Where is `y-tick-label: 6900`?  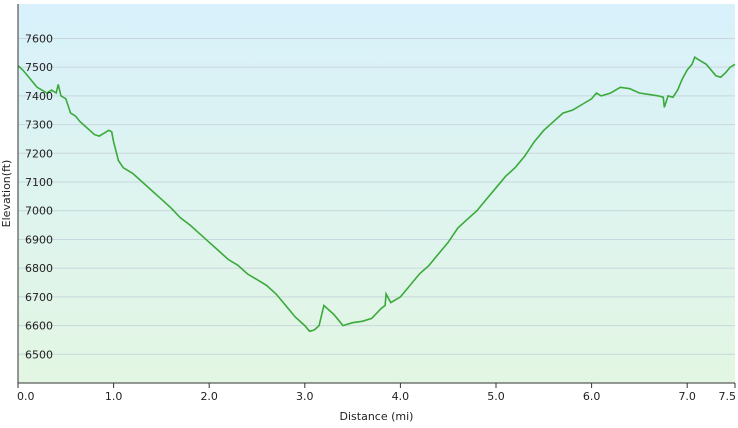
y-tick-label: 6900 is located at coordinates (39, 239).